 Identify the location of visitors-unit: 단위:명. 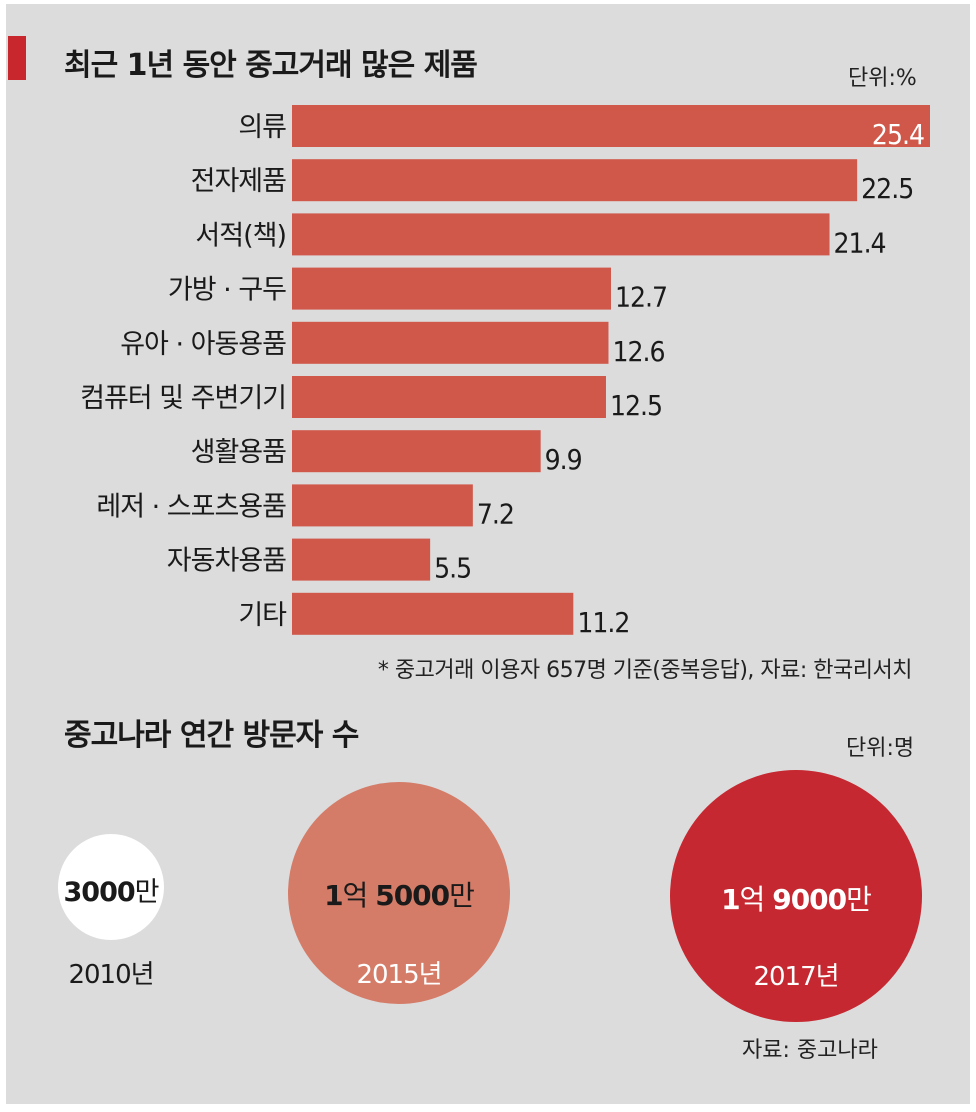
(880, 748).